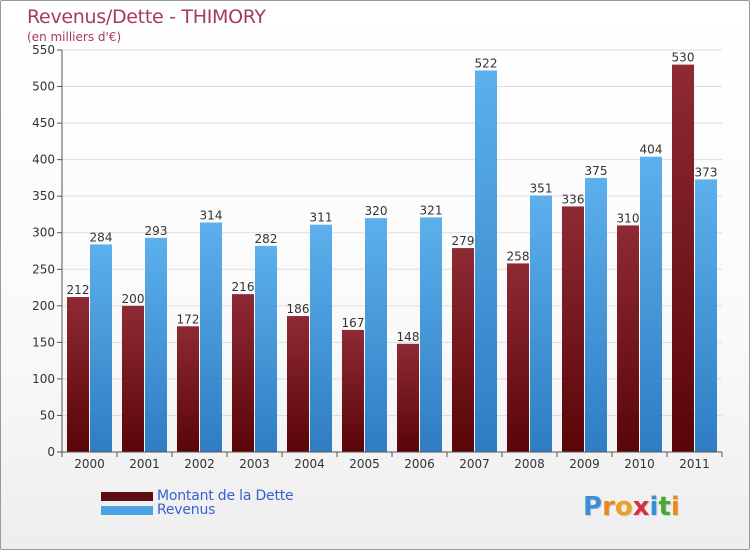 This screenshot has width=750, height=550. What do you see at coordinates (43, 87) in the screenshot?
I see `y-tick-label: 500` at bounding box center [43, 87].